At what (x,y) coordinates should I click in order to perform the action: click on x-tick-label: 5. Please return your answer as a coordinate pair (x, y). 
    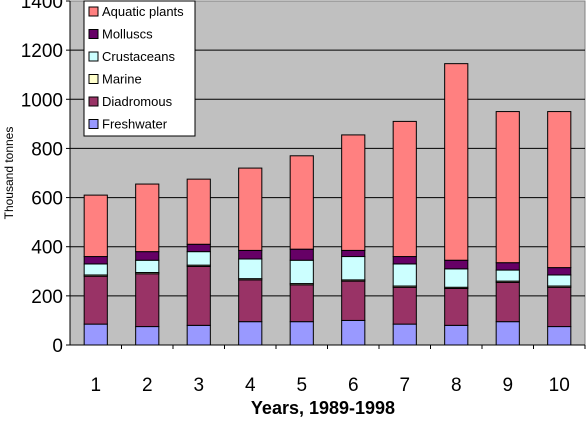
    Looking at the image, I should click on (301, 385).